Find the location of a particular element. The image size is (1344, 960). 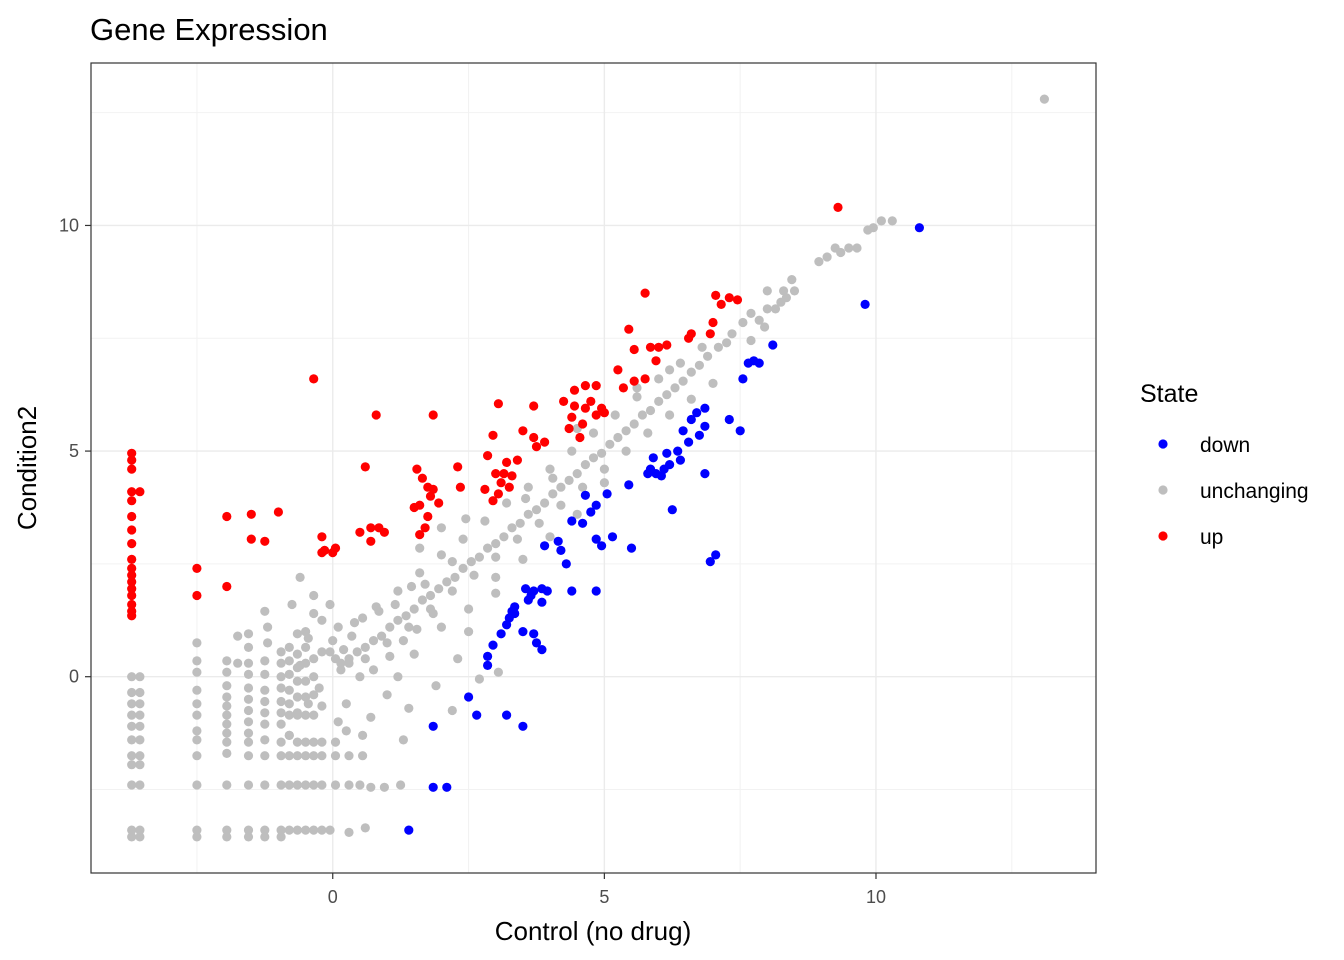

legend-label-down: down is located at coordinates (1225, 445).